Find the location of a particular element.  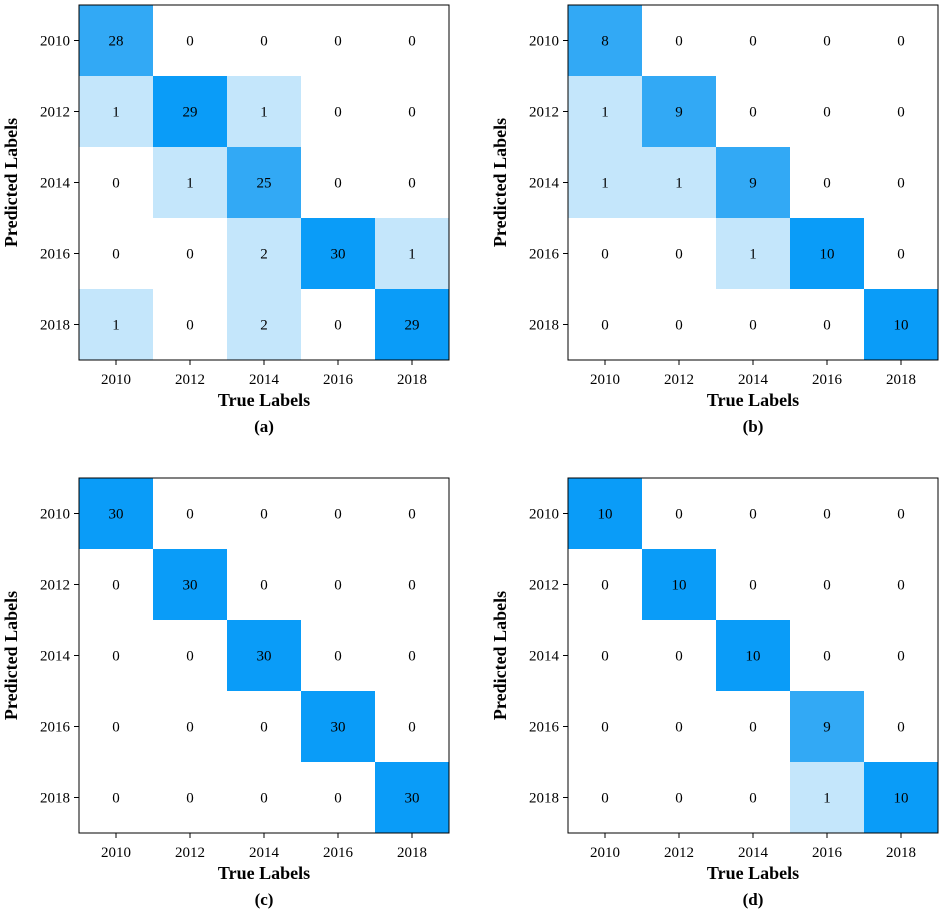

x-tick-label: 2010 is located at coordinates (605, 853).